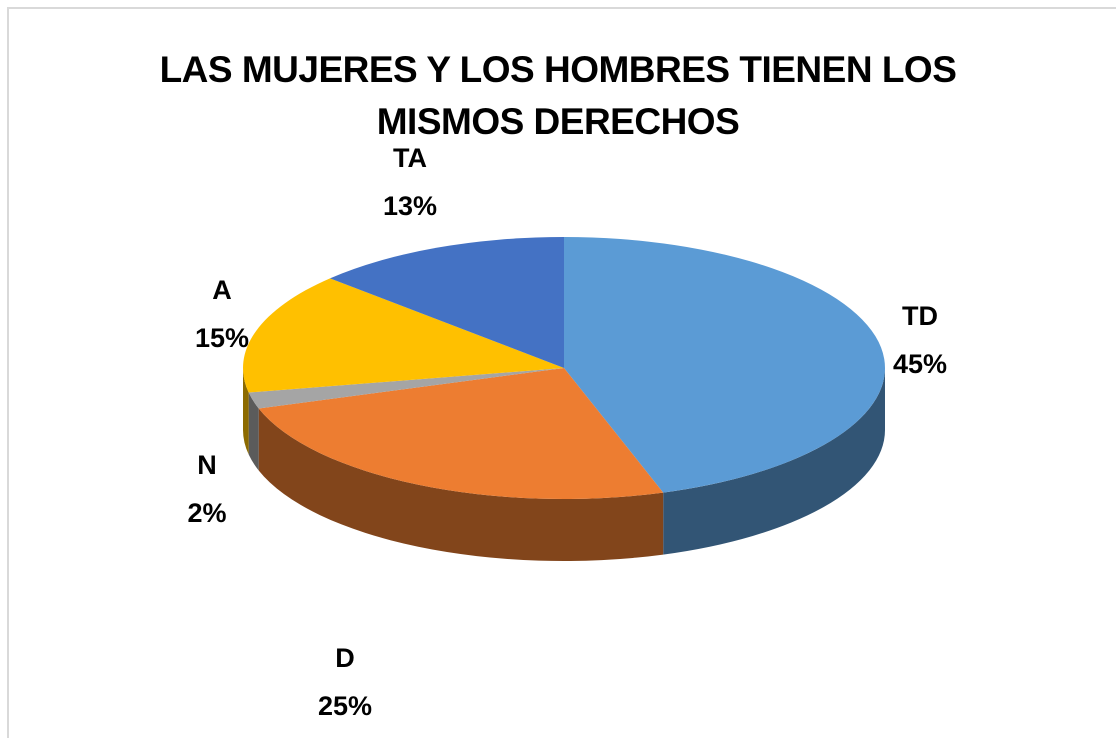 This screenshot has width=1116, height=738. Describe the element at coordinates (920, 316) in the screenshot. I see `slice-category-label: TD` at that location.